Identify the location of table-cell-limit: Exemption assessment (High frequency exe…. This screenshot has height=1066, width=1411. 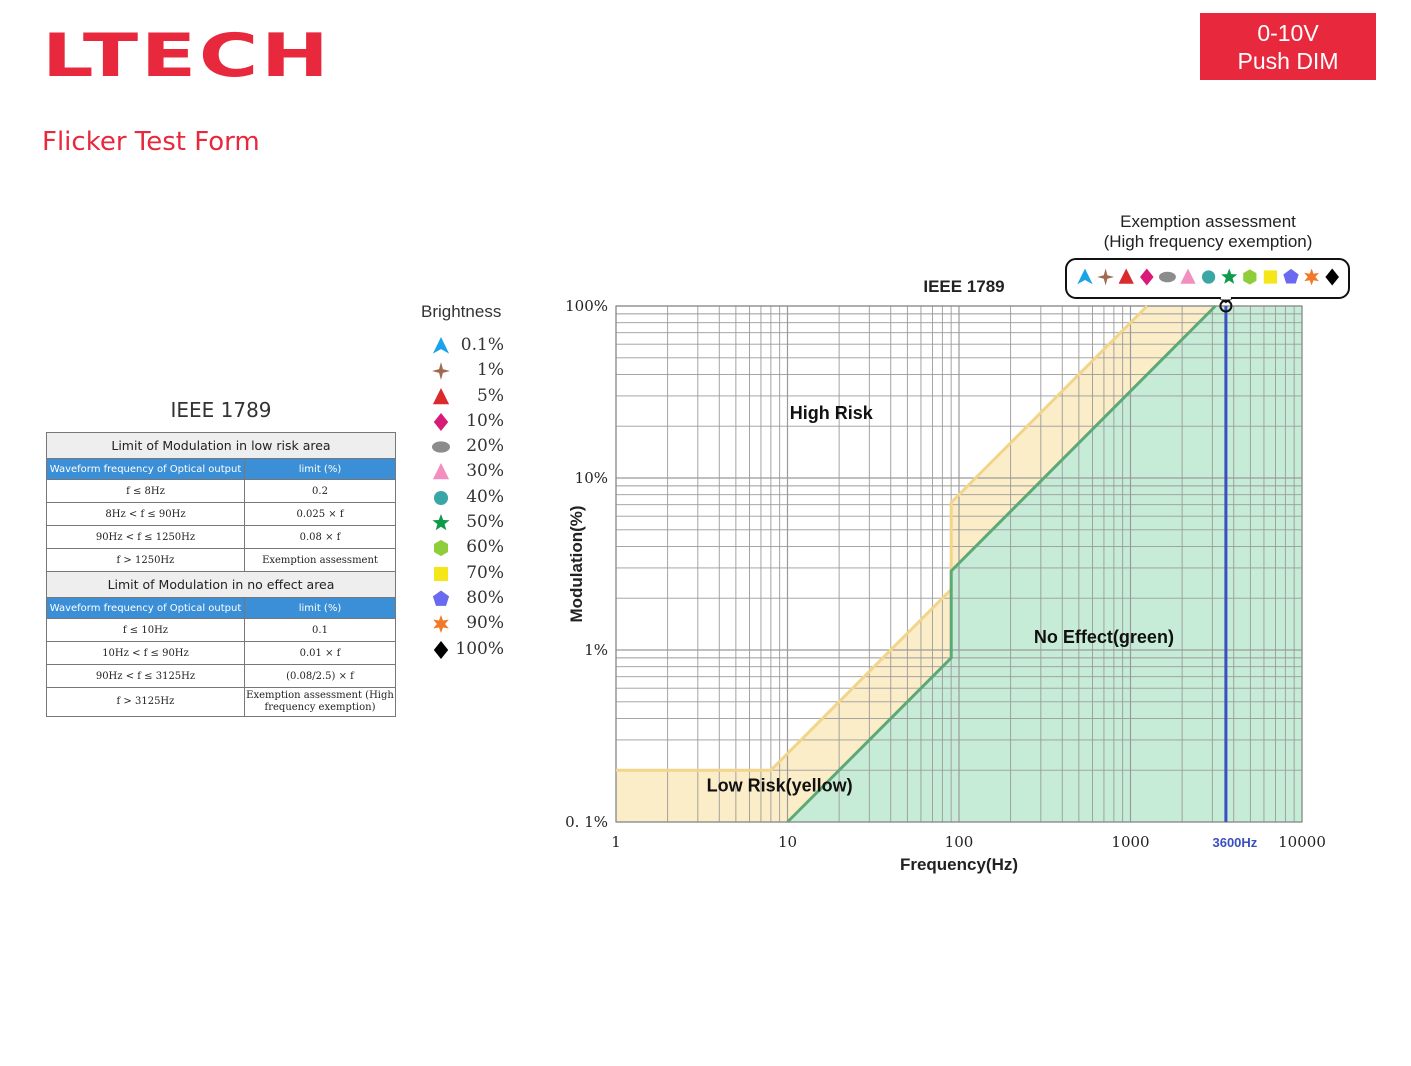
(320, 702).